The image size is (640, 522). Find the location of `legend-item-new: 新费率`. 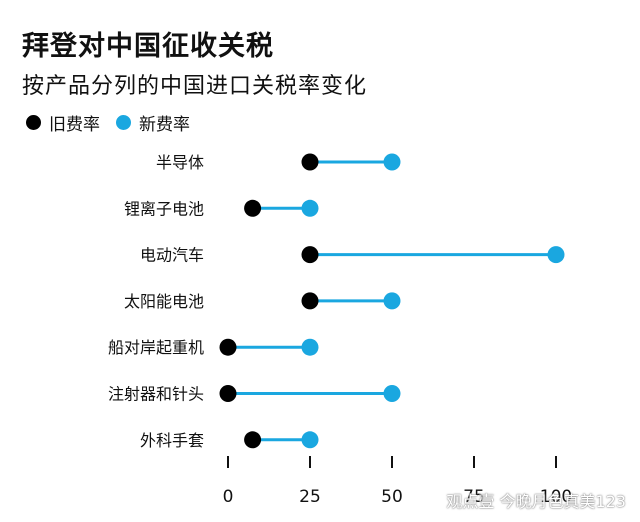

legend-item-new: 新费率 is located at coordinates (153, 122).